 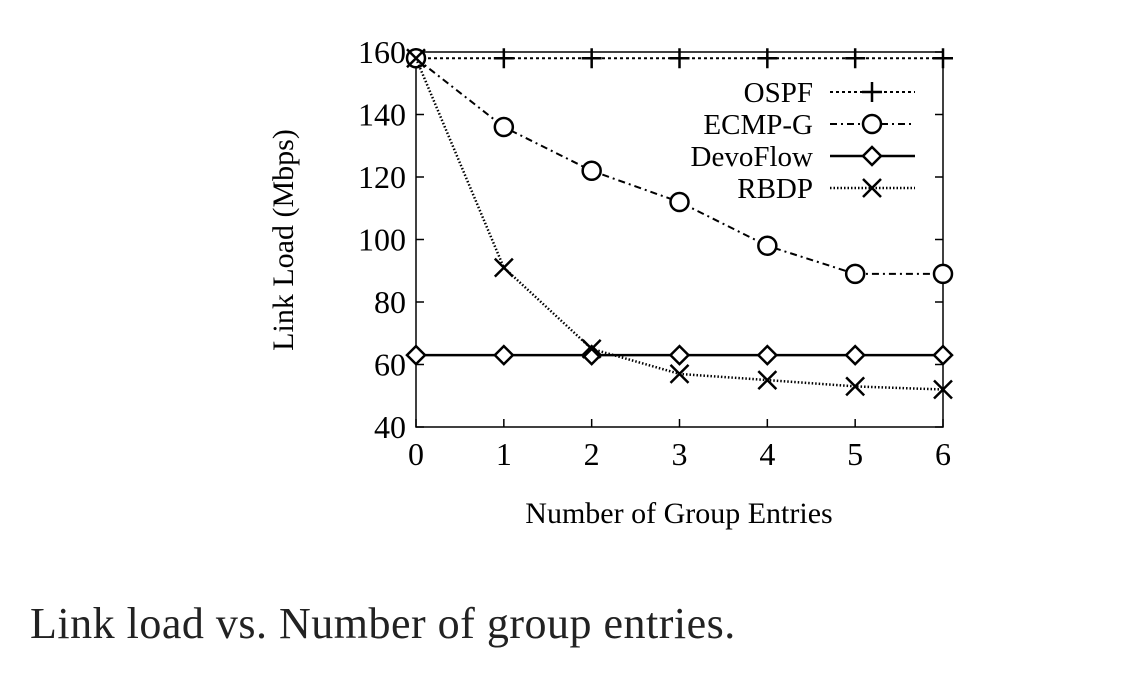 I want to click on x-tick-label: 6, so click(x=943, y=454).